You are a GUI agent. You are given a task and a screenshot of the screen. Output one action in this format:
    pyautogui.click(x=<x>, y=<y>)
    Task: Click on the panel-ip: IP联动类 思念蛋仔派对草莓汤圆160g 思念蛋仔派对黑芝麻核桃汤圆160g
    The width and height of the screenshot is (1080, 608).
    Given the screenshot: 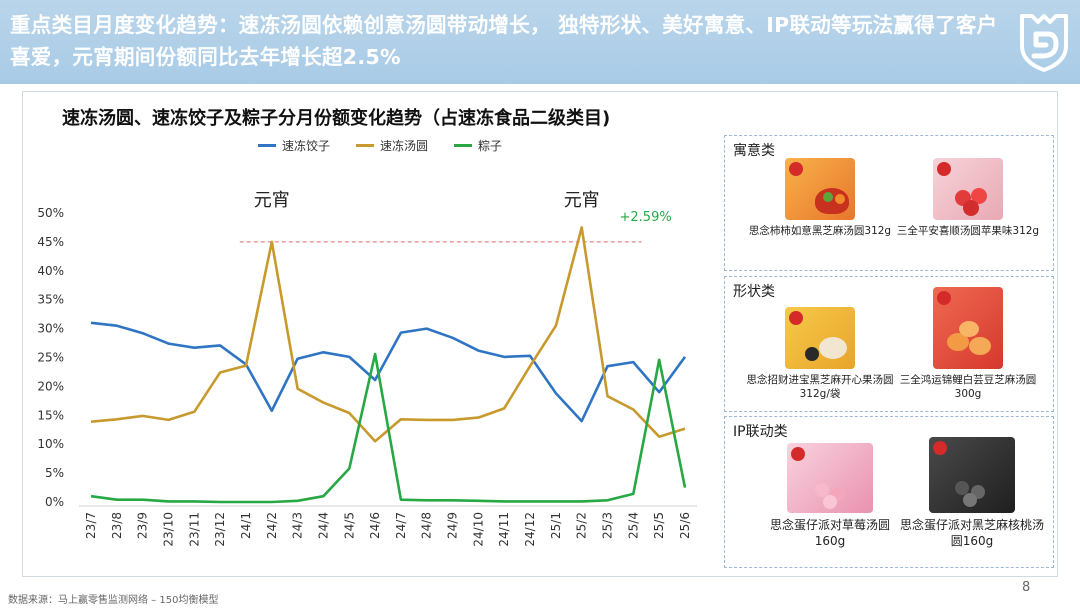 What is the action you would take?
    pyautogui.click(x=889, y=492)
    